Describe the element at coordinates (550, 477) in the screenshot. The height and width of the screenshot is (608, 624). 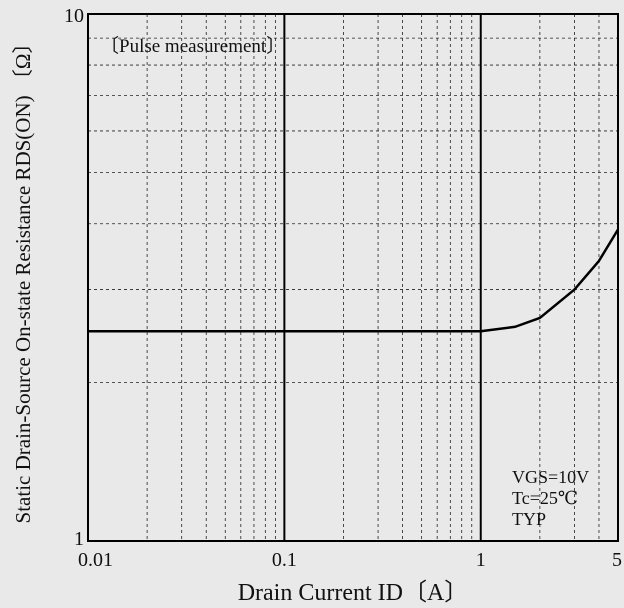
I see `annotation: VGS=10V` at that location.